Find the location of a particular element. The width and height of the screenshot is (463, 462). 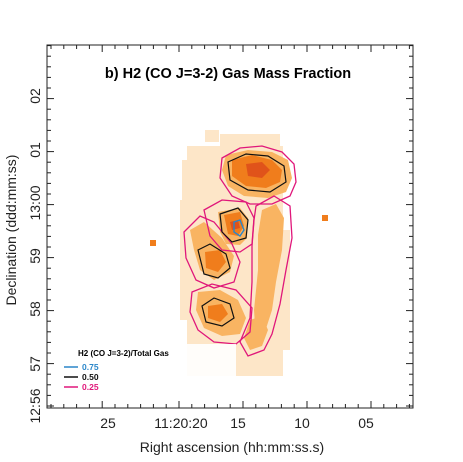

legend-box is located at coordinates (147, 367).